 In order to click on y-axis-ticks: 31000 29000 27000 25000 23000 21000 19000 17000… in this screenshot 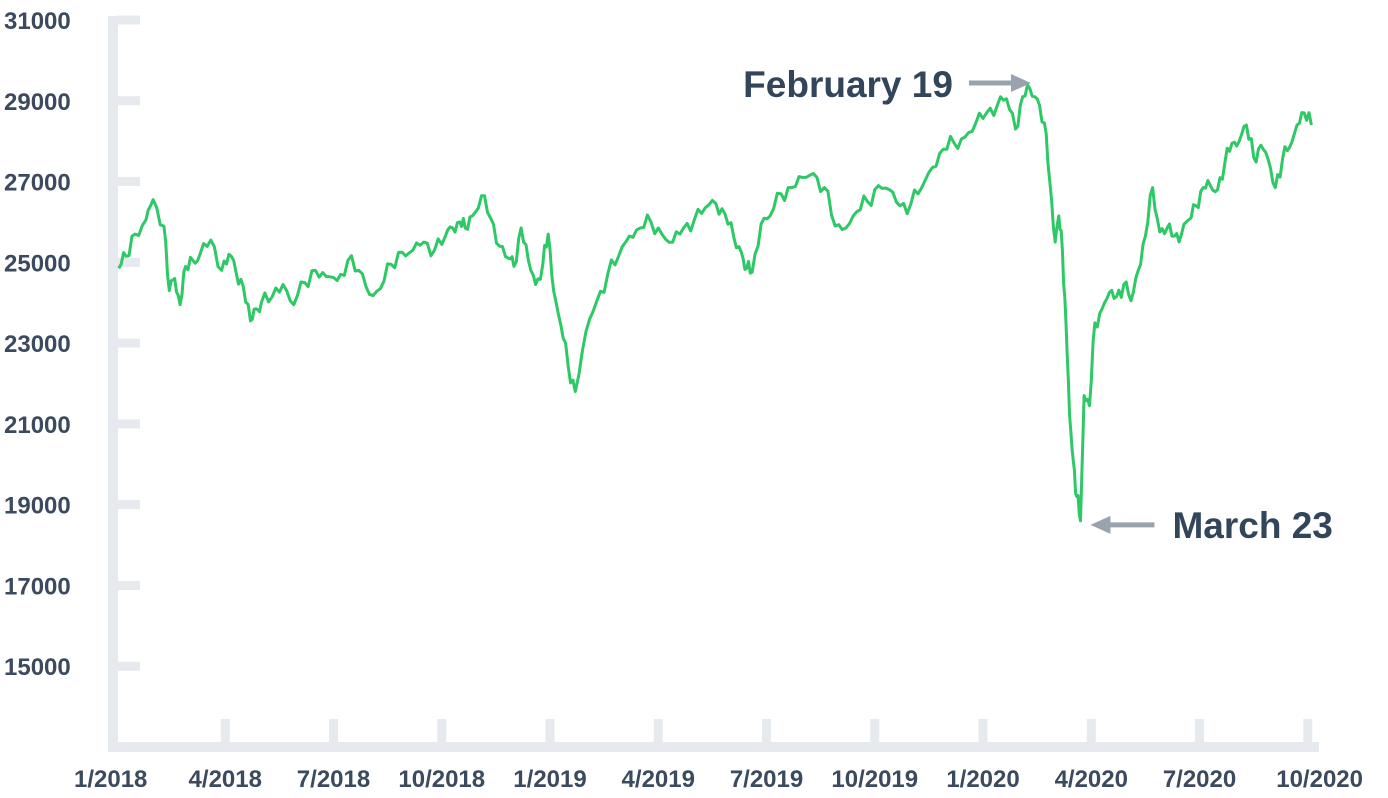, I will do `click(72, 344)`.